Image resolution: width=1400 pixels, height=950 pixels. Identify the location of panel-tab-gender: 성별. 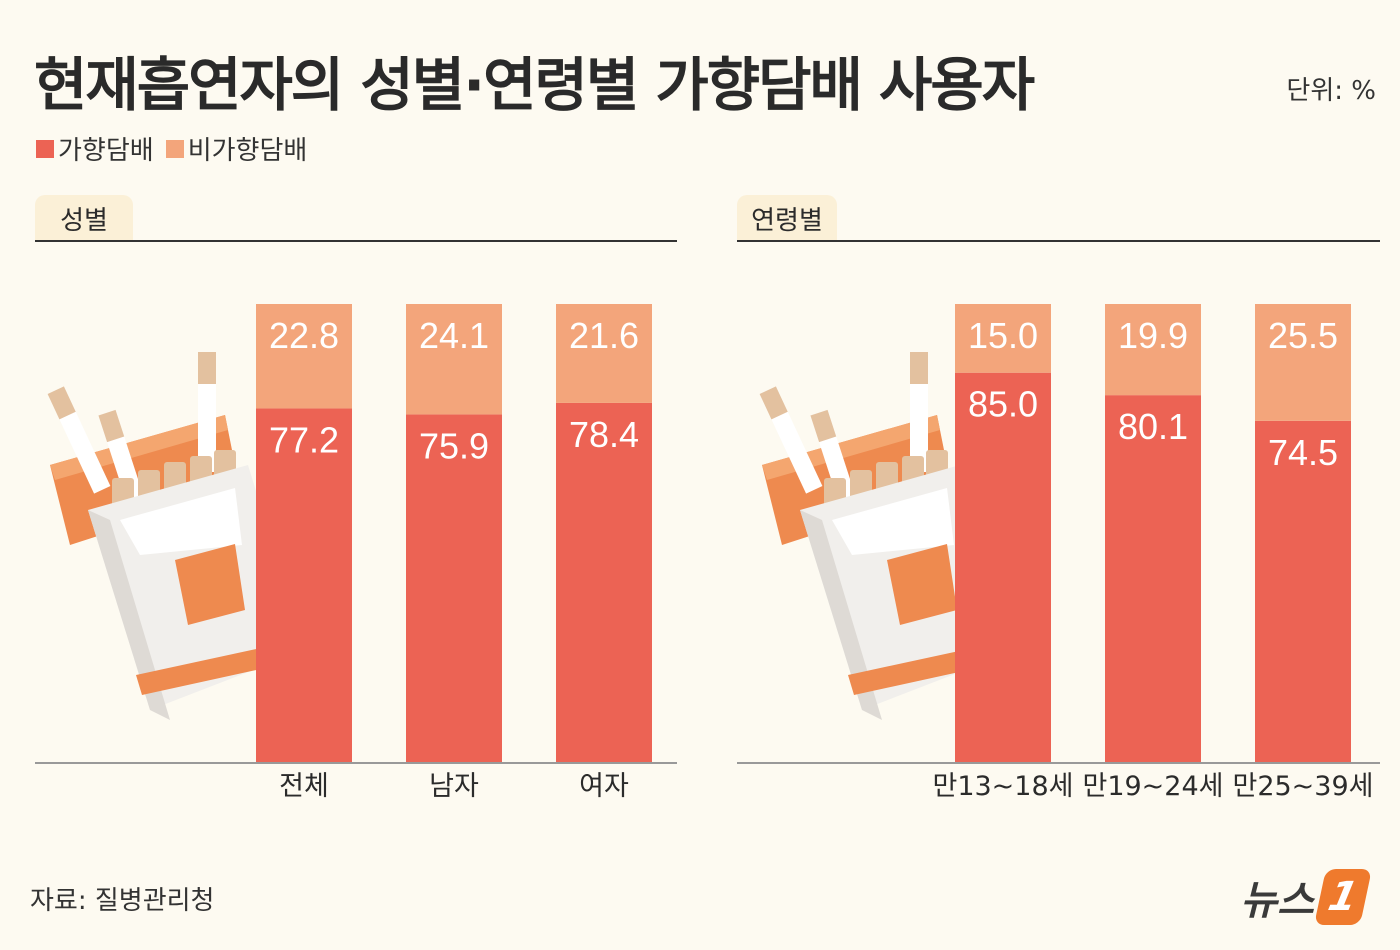
(84, 218).